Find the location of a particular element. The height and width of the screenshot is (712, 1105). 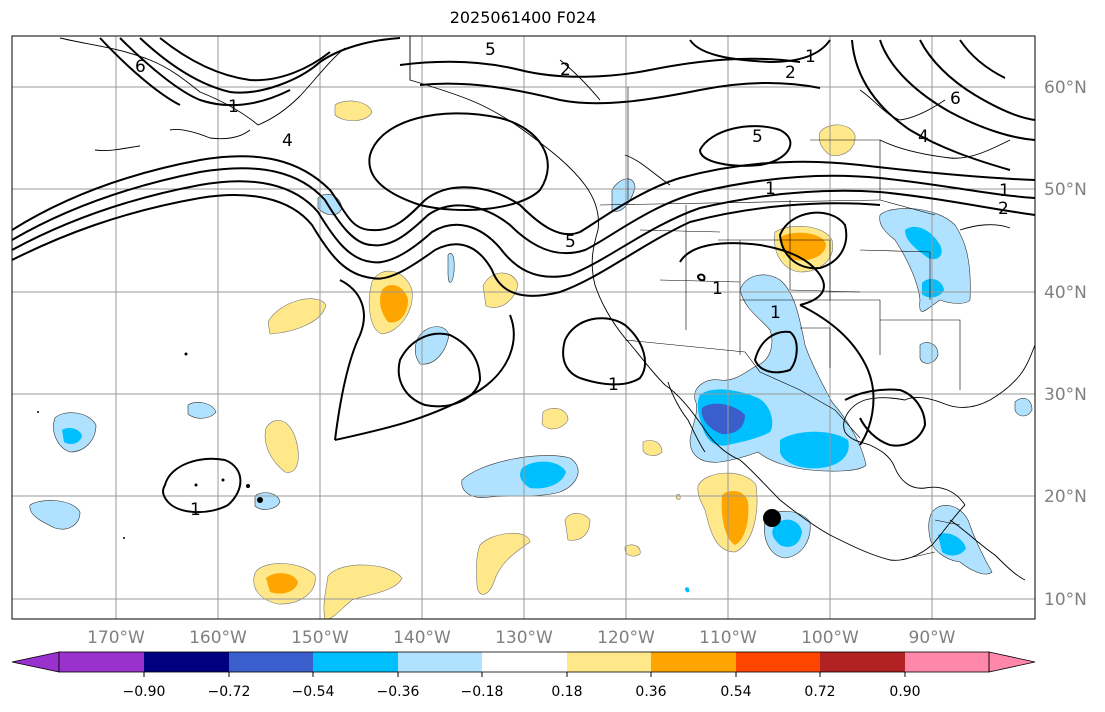

lon-label: 150°W is located at coordinates (320, 638).